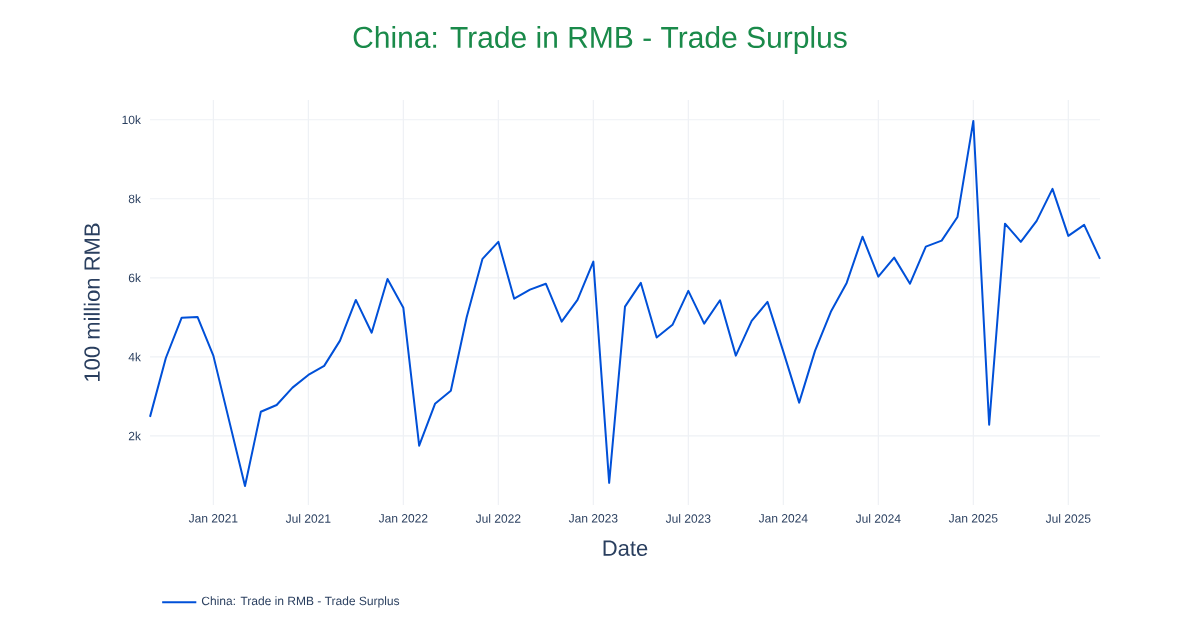  What do you see at coordinates (783, 518) in the screenshot?
I see `x-tick-label: Jan 2024` at bounding box center [783, 518].